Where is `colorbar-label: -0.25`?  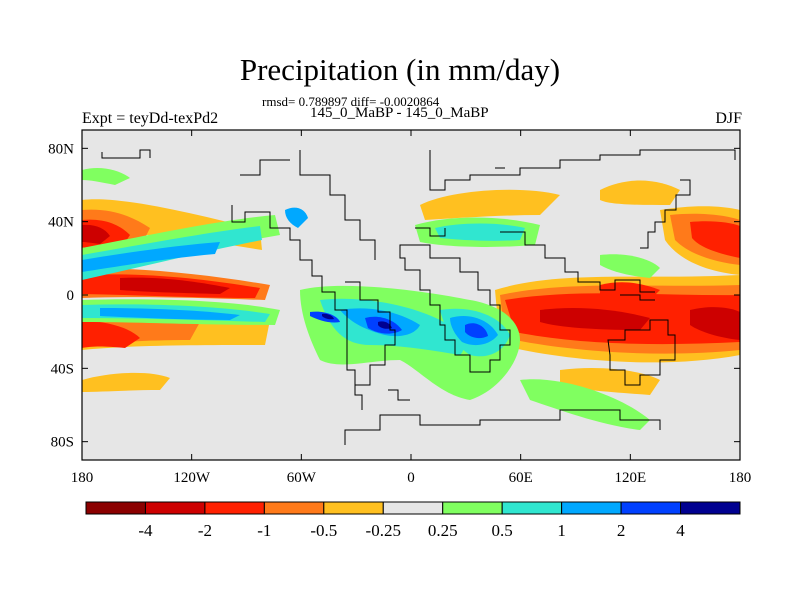
colorbar-label: -0.25 is located at coordinates (383, 530).